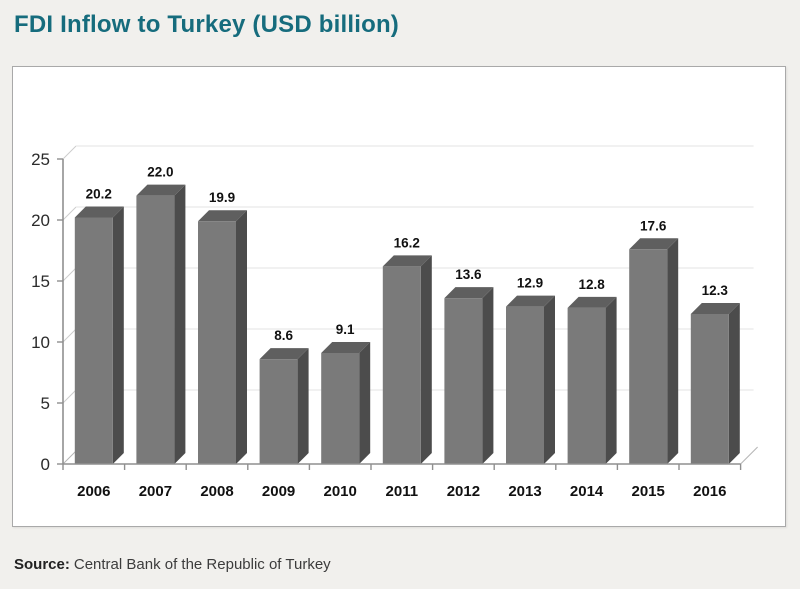  Describe the element at coordinates (340, 491) in the screenshot. I see `x-tick-label-2010: 2010` at that location.